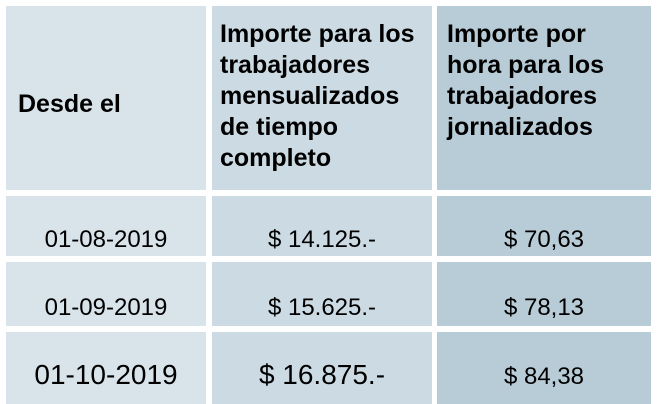  Describe the element at coordinates (276, 158) in the screenshot. I see `header-line: completo` at that location.